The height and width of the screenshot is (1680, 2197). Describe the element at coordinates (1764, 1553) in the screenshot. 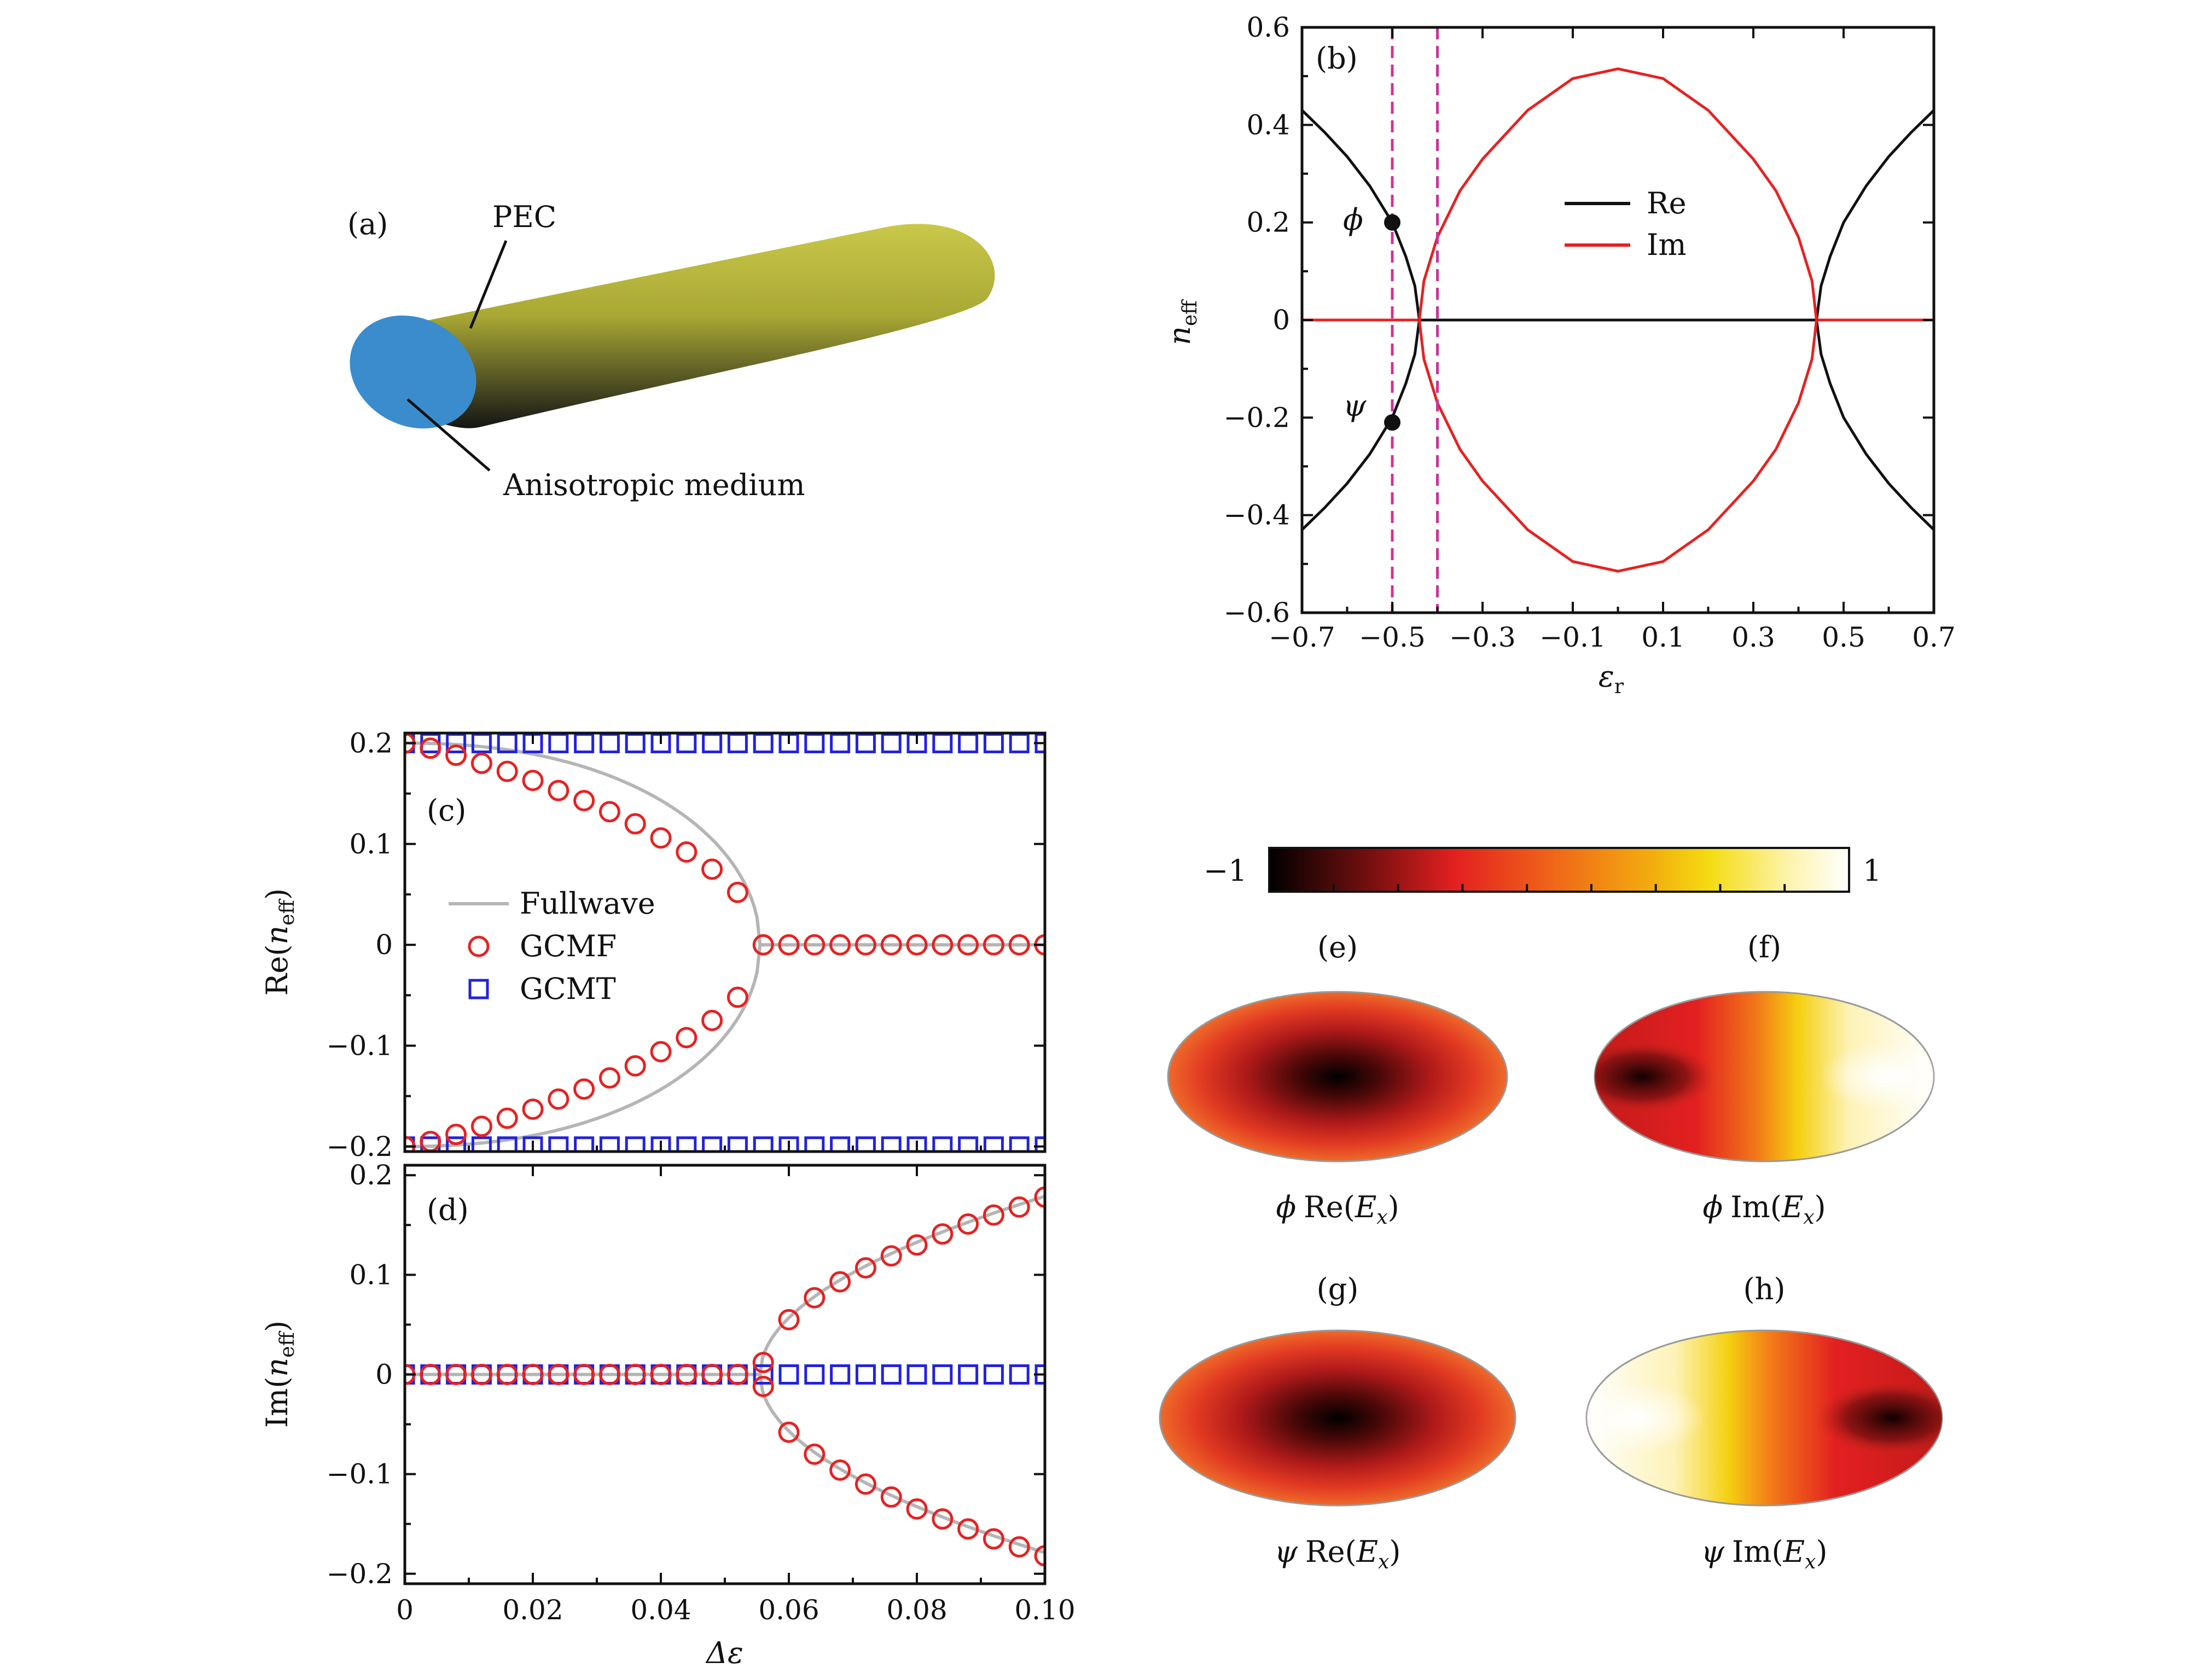

I see `caption-h: ψ Im(Ex)` at that location.